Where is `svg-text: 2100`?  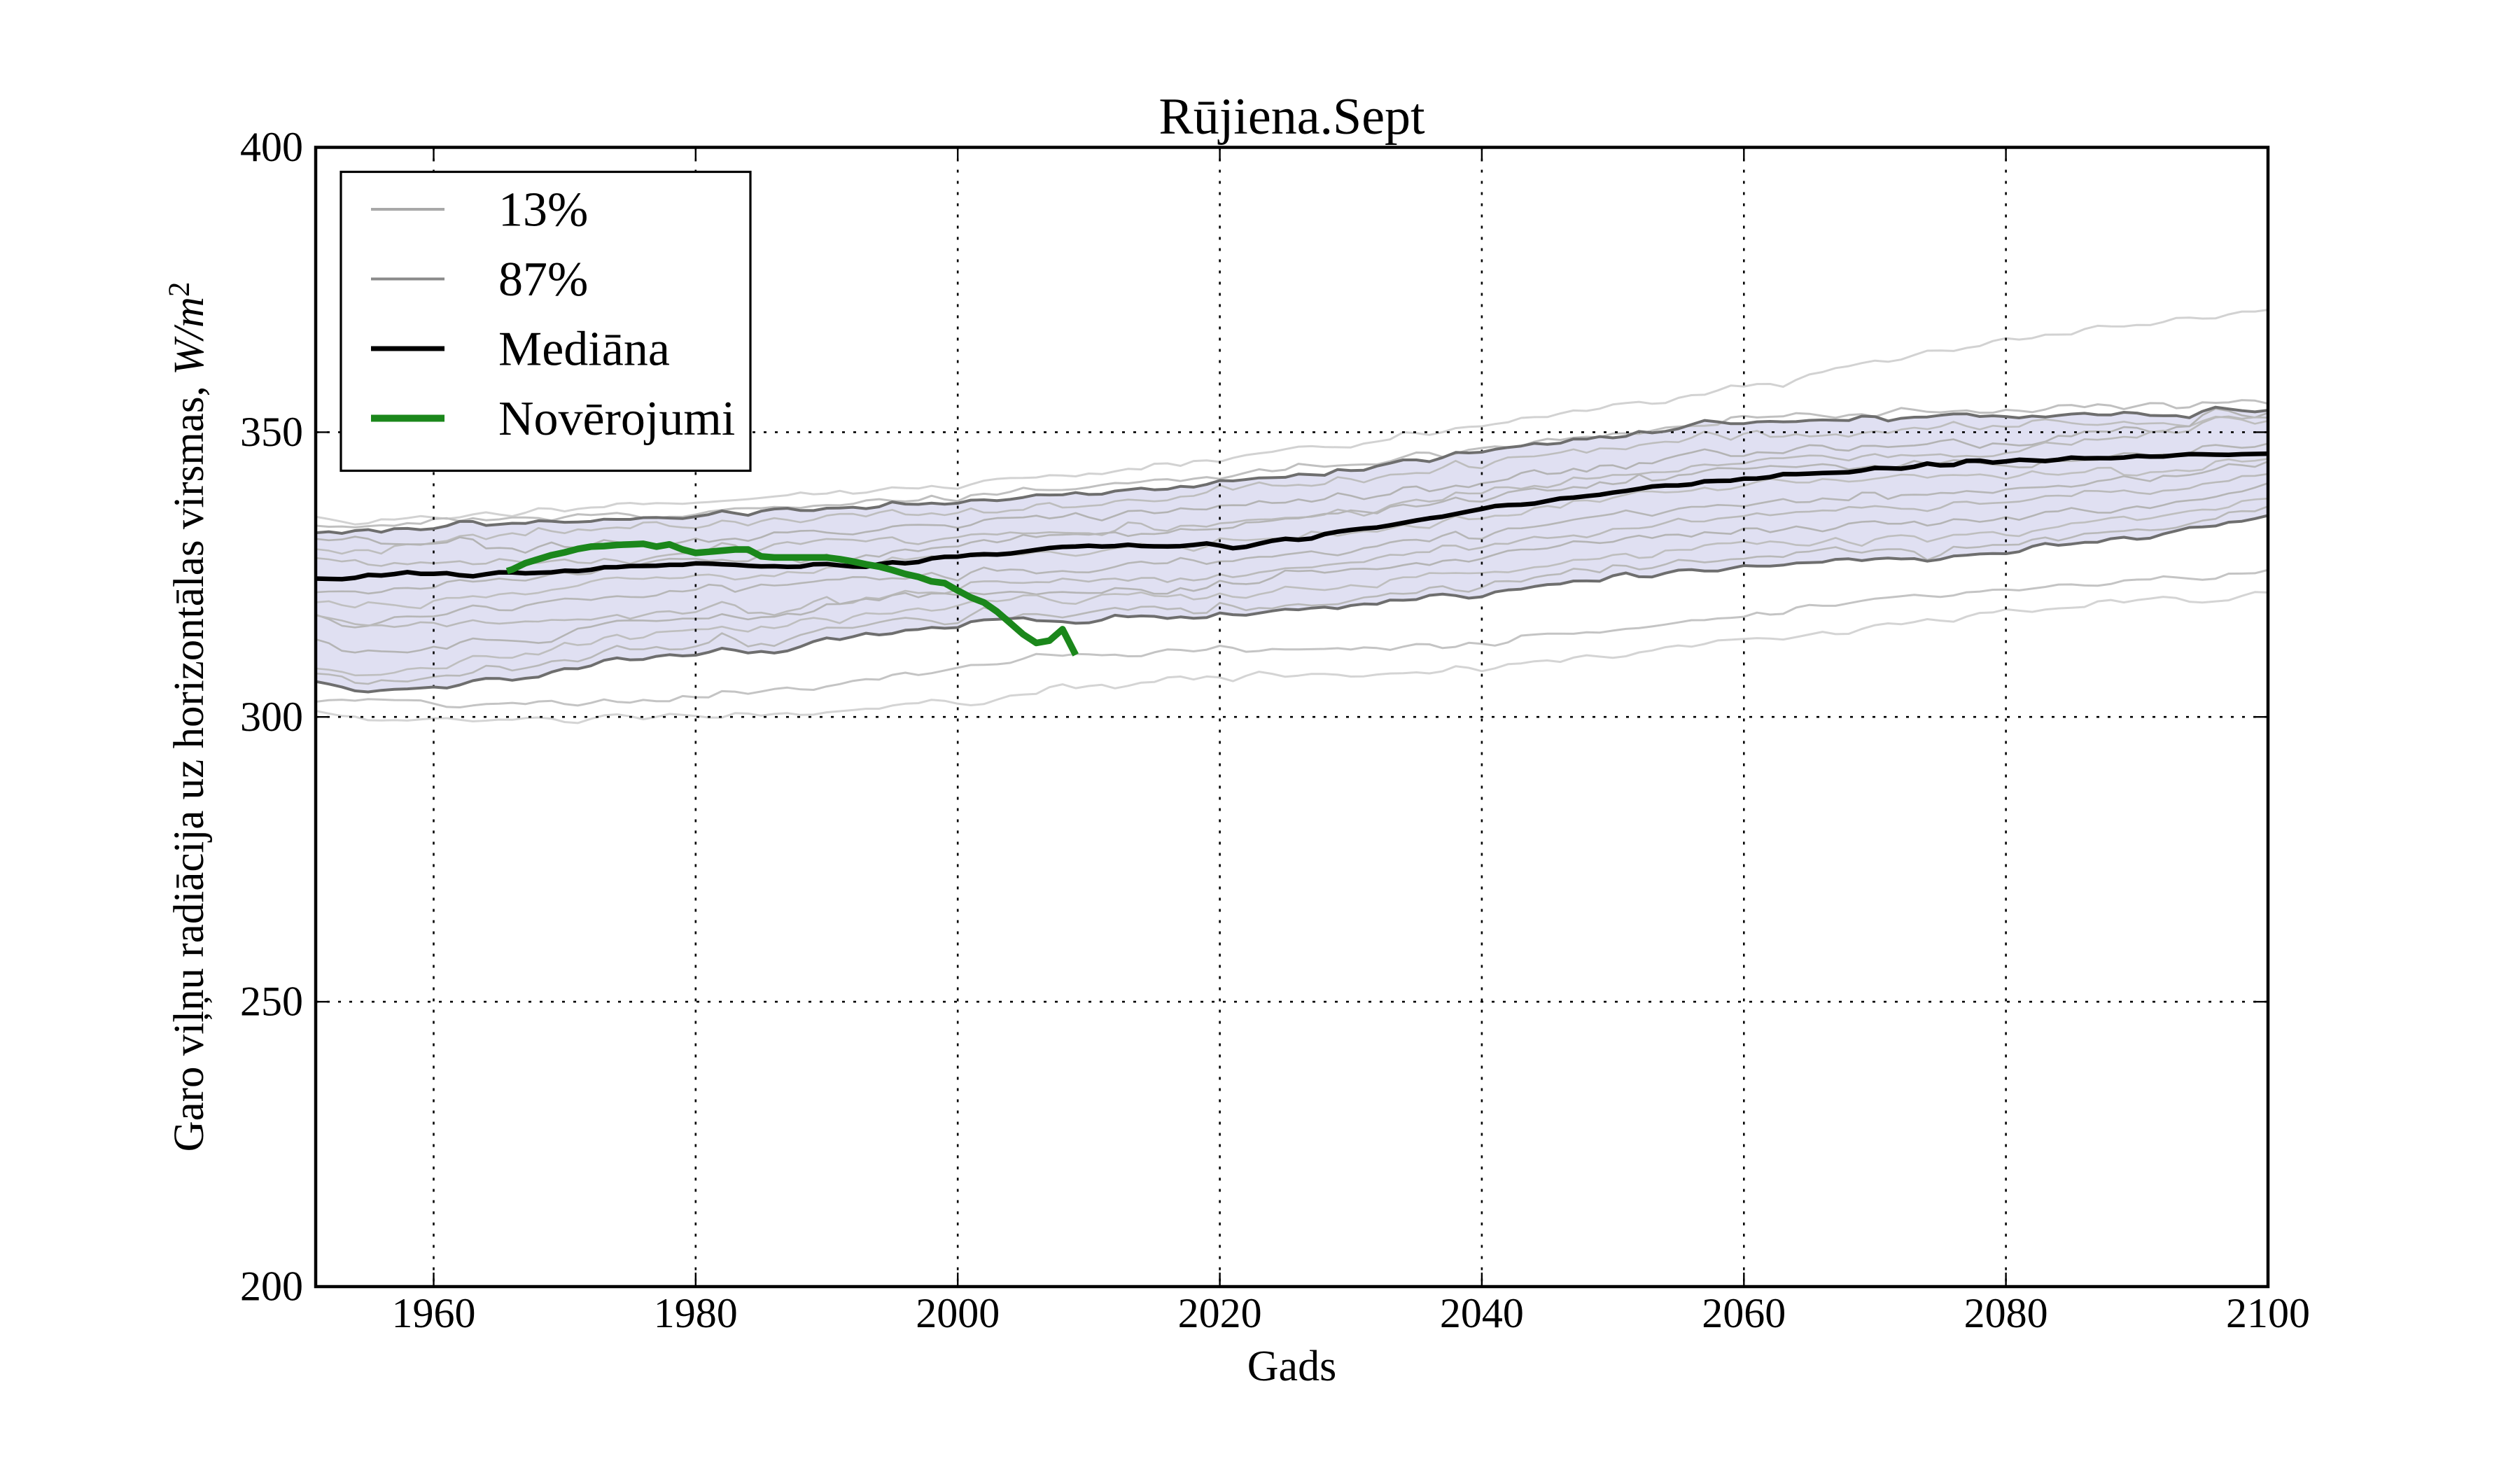 svg-text: 2100 is located at coordinates (2268, 1313).